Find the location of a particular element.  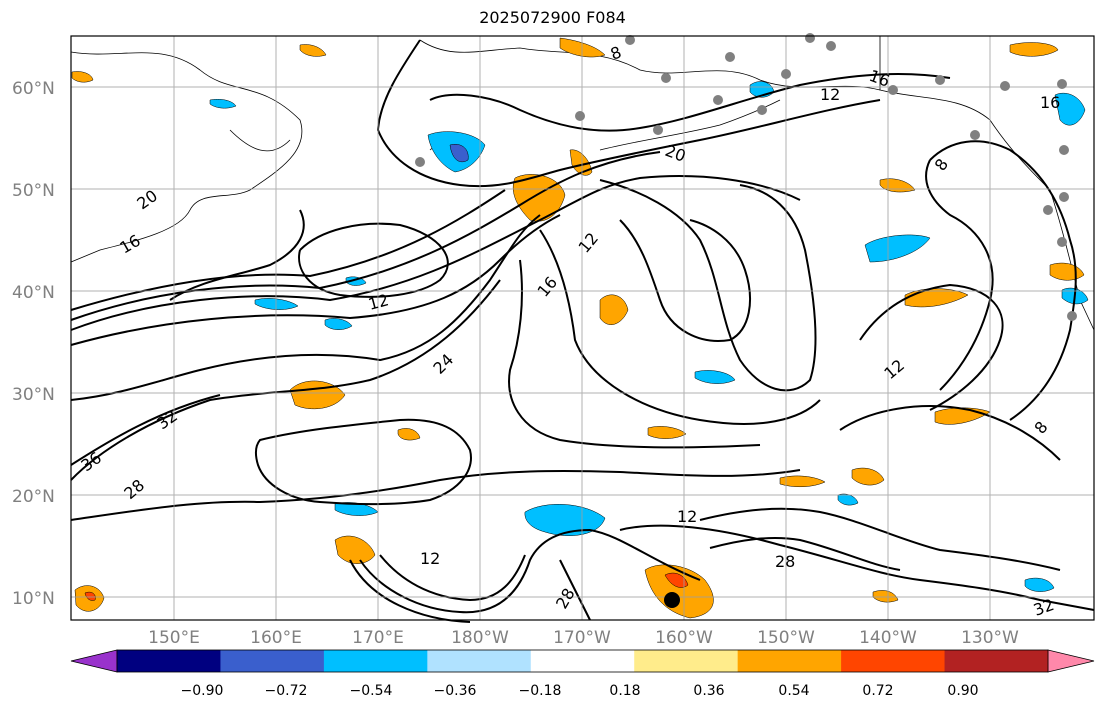

lon-label: 160°E is located at coordinates (276, 638).